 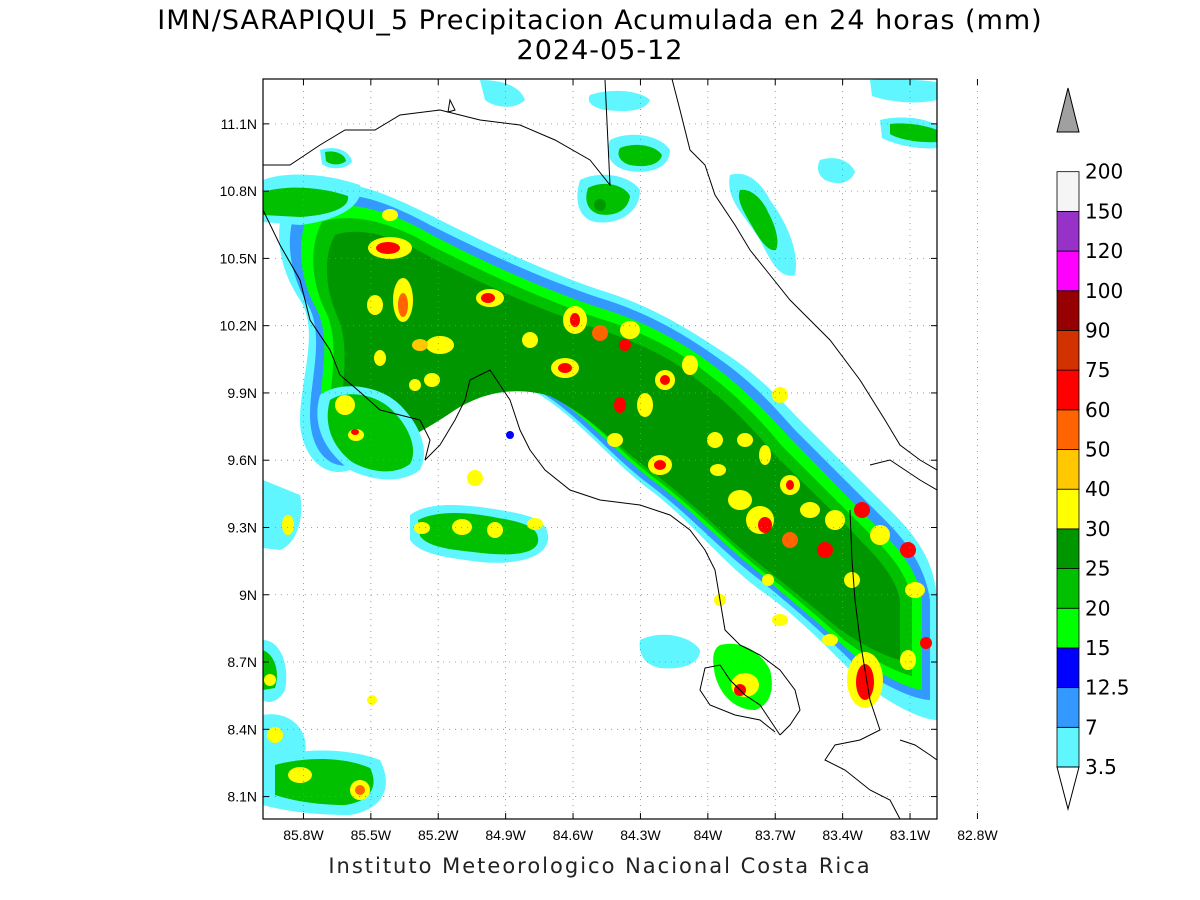 What do you see at coordinates (371, 835) in the screenshot?
I see `lon-tick-label: 85.5W` at bounding box center [371, 835].